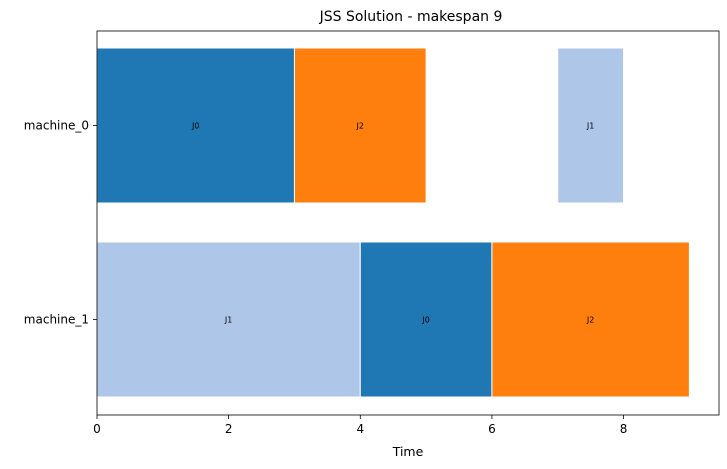 The width and height of the screenshot is (727, 469). What do you see at coordinates (408, 451) in the screenshot?
I see `x-axis-label: Time` at bounding box center [408, 451].